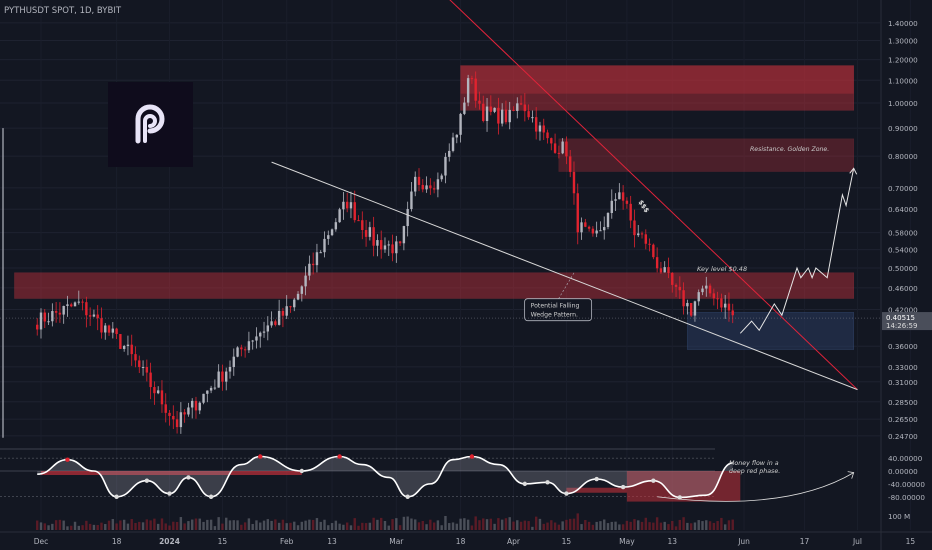  I want to click on last-price-countdown: 14:26:59, so click(901, 326).